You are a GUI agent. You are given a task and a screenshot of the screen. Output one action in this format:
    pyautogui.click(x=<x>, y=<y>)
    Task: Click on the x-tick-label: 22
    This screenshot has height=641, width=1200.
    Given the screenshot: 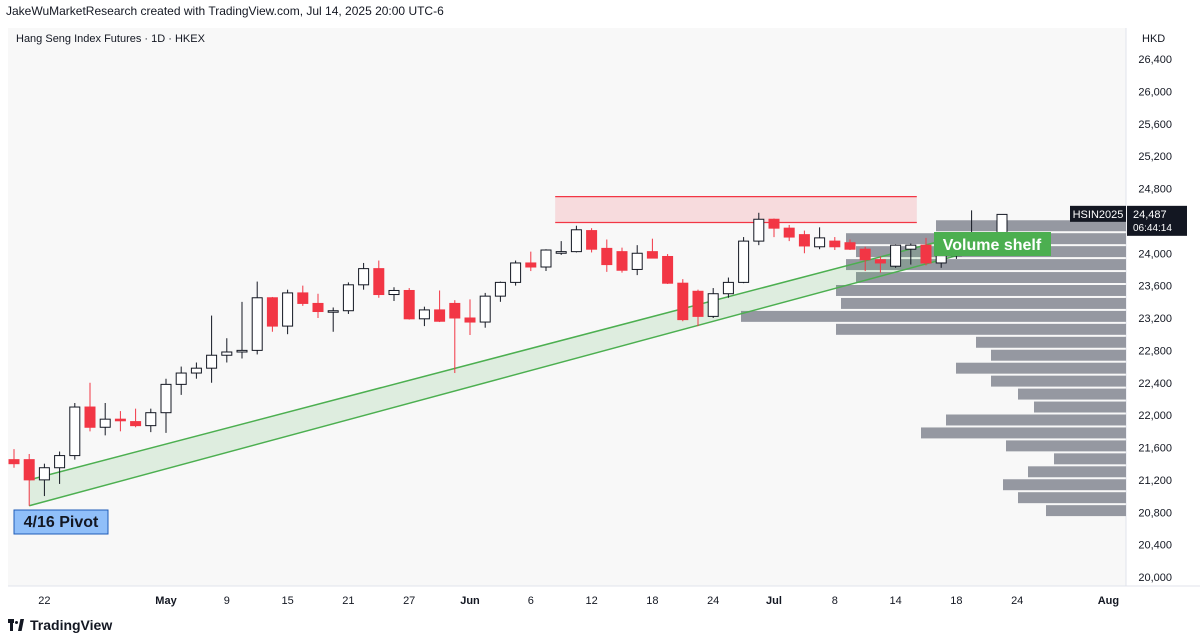 What is the action you would take?
    pyautogui.click(x=44, y=601)
    